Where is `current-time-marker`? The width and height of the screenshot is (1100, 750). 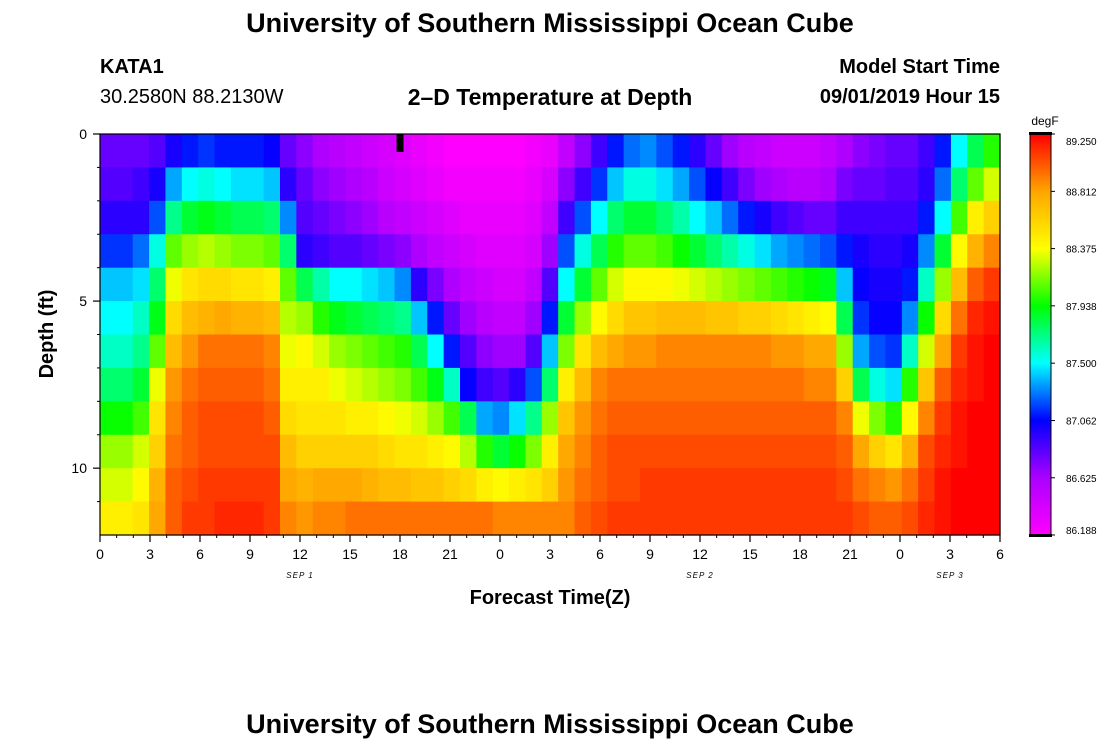
current-time-marker is located at coordinates (400, 143).